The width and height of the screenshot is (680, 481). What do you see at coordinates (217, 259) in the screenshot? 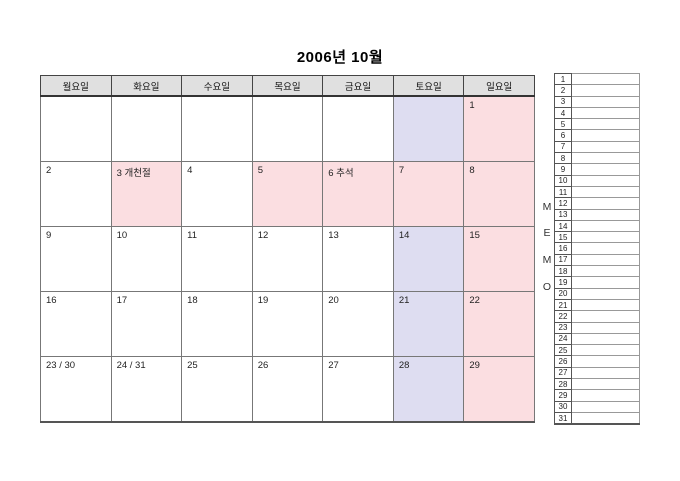
I see `day-cell: 11` at bounding box center [217, 259].